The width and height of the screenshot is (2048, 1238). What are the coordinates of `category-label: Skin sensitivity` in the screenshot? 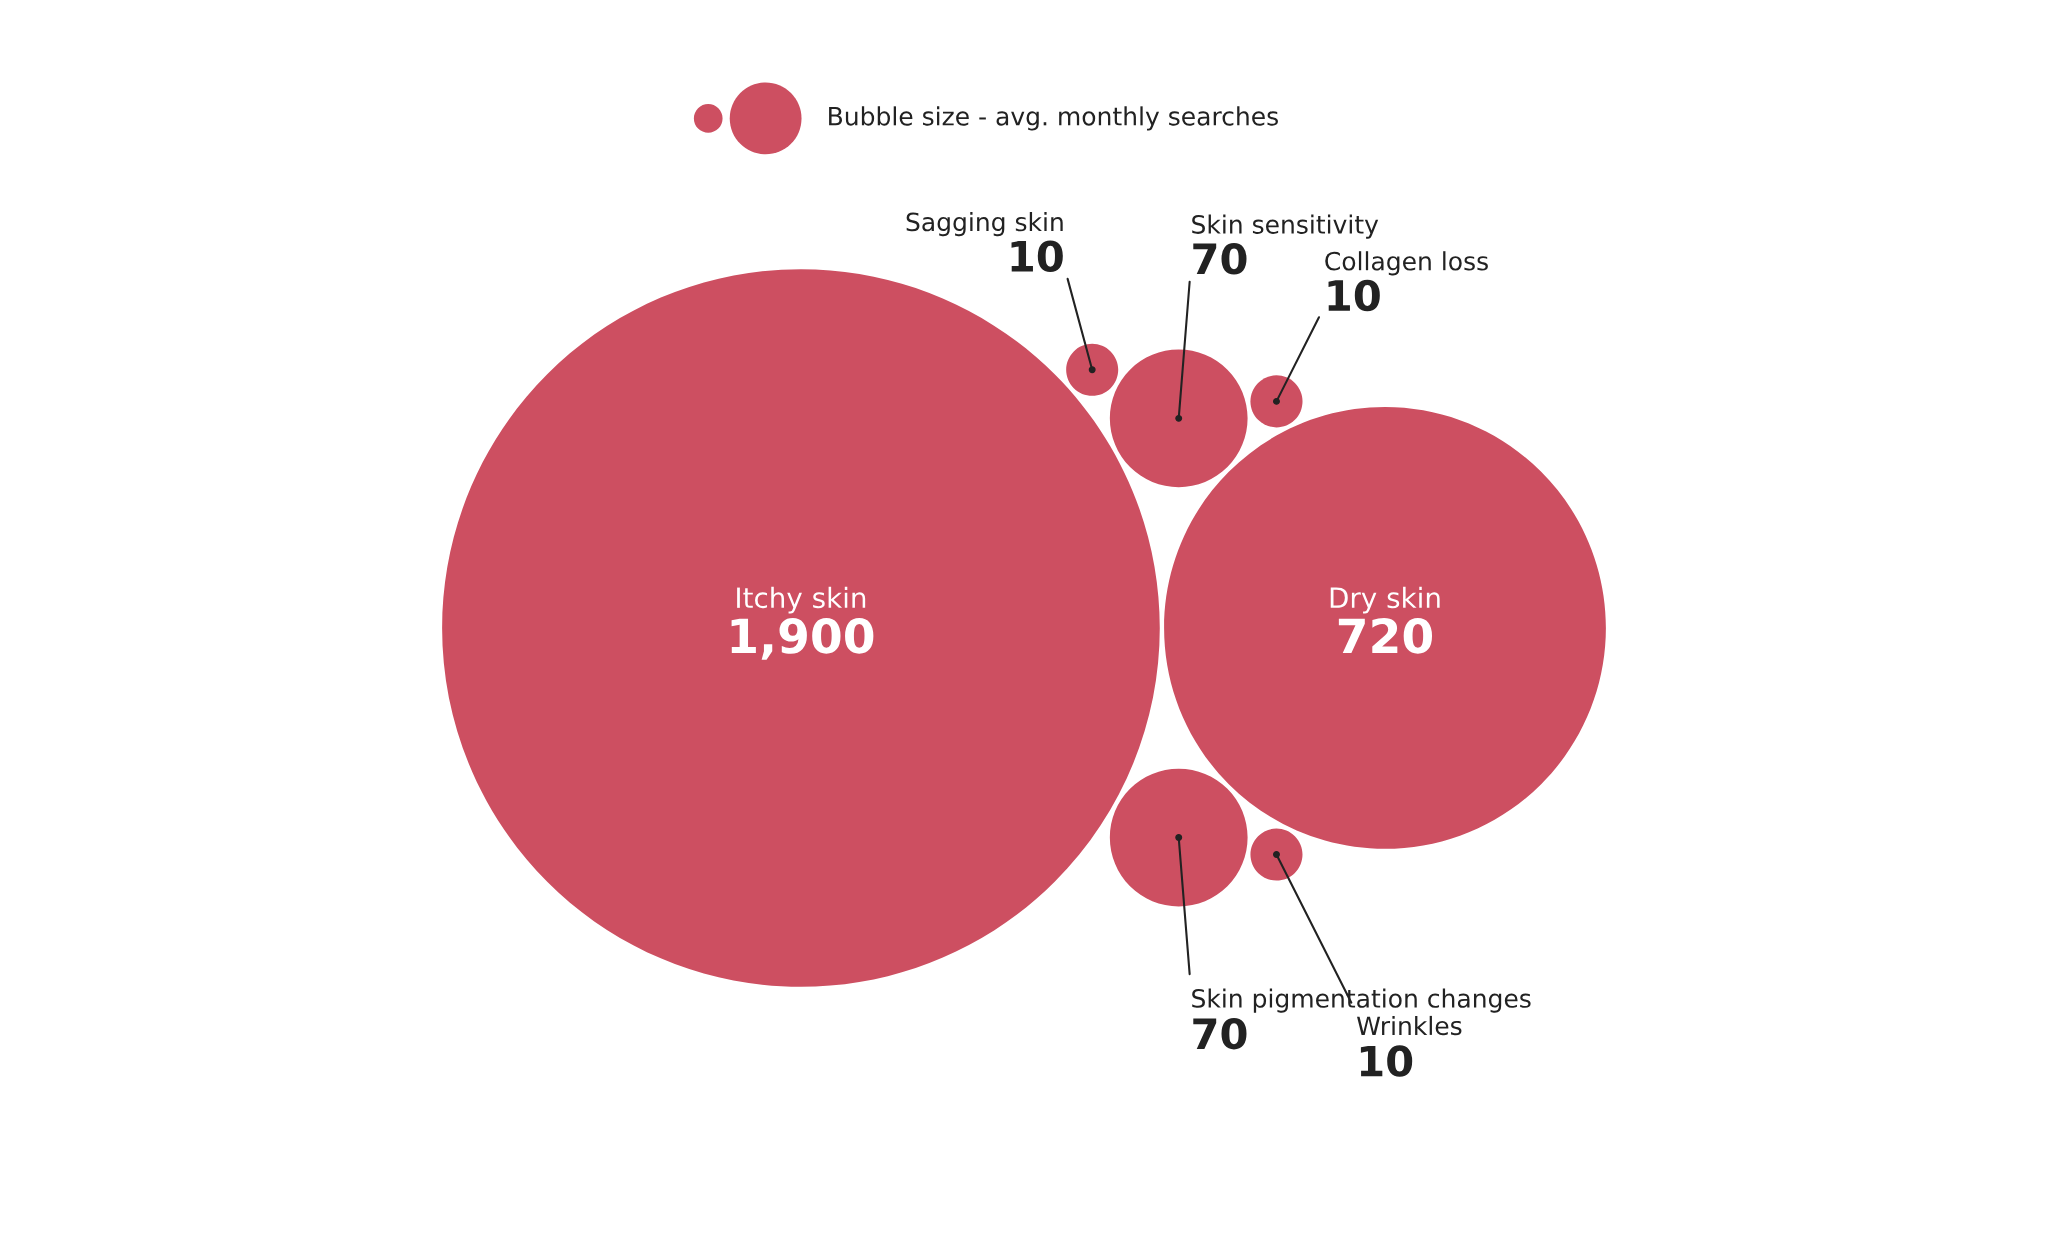 It's located at (1285, 226).